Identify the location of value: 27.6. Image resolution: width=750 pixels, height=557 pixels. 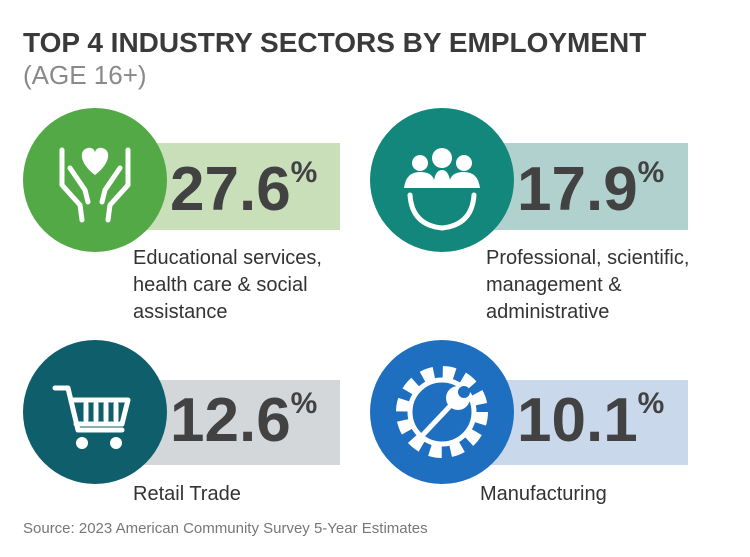
(230, 189).